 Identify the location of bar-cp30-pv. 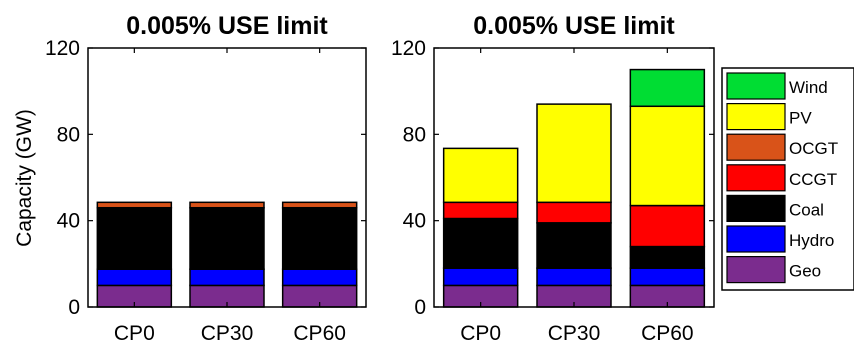
(574, 153).